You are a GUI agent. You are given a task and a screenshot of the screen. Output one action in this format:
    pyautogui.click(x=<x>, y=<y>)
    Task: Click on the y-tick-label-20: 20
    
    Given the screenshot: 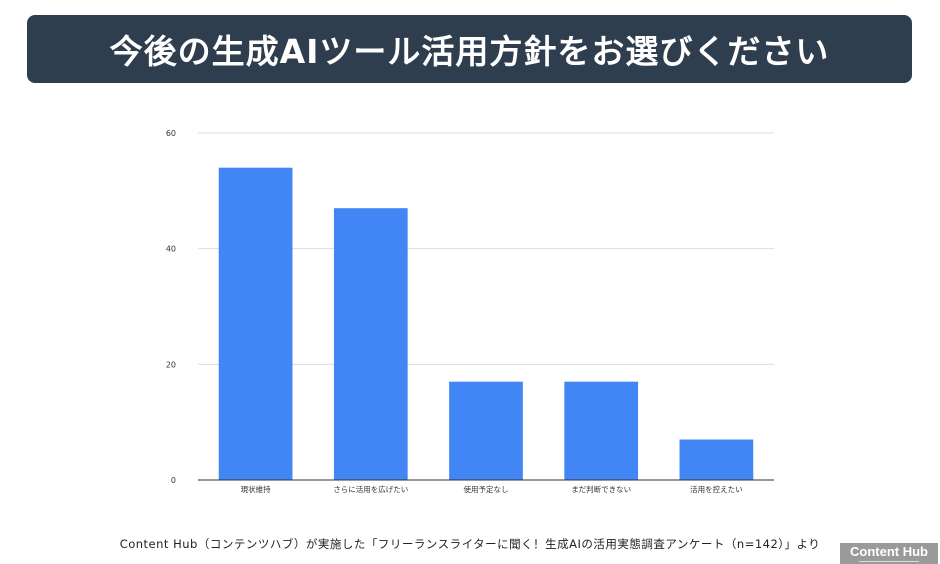 What is the action you would take?
    pyautogui.click(x=171, y=364)
    